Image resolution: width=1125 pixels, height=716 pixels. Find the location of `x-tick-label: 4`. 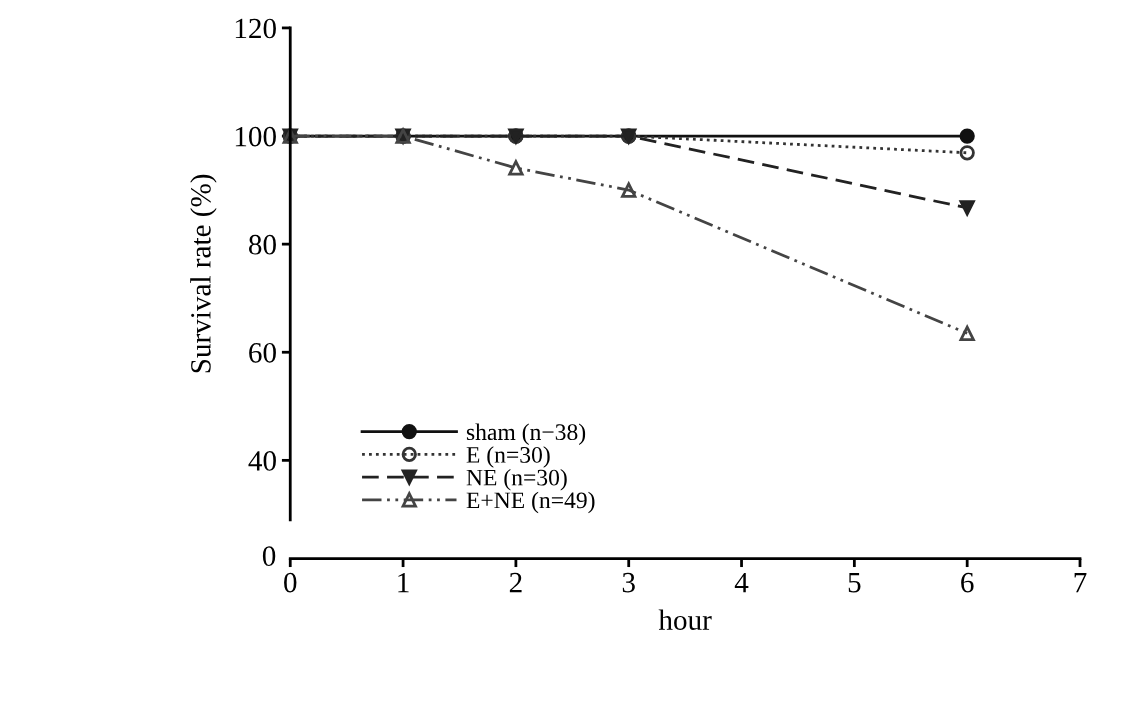

x-tick-label: 4 is located at coordinates (741, 582).